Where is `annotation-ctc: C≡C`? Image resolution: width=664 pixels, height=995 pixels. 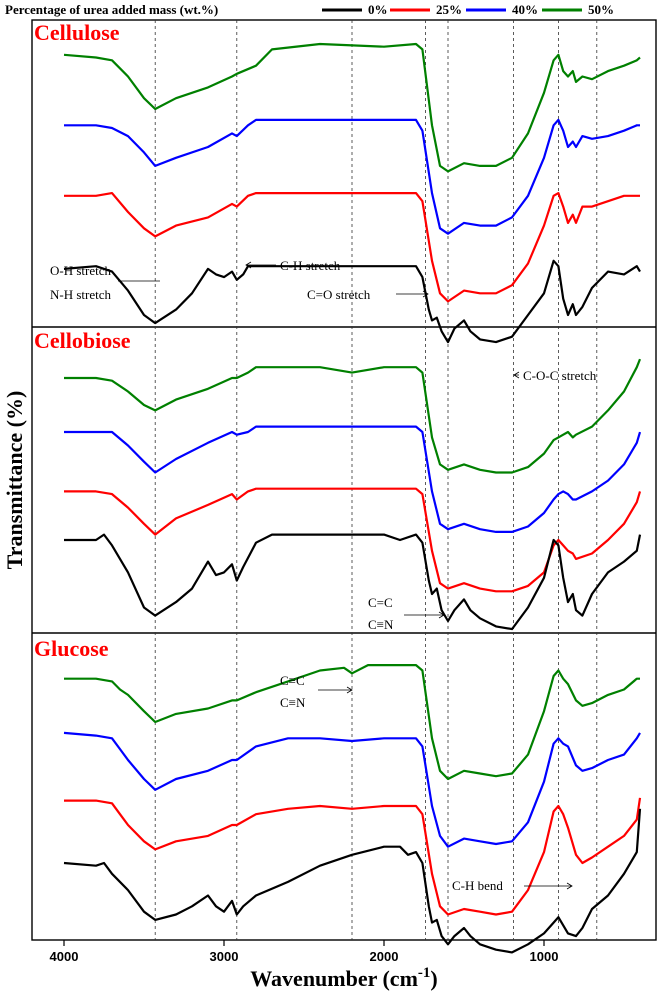 annotation-ctc: C≡C is located at coordinates (292, 680).